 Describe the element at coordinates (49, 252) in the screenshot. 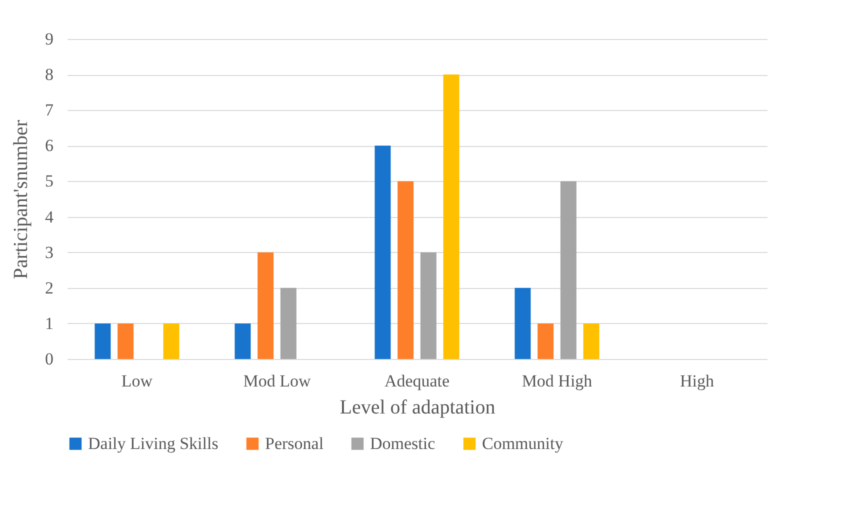

I see `y-tick-label: 3` at that location.